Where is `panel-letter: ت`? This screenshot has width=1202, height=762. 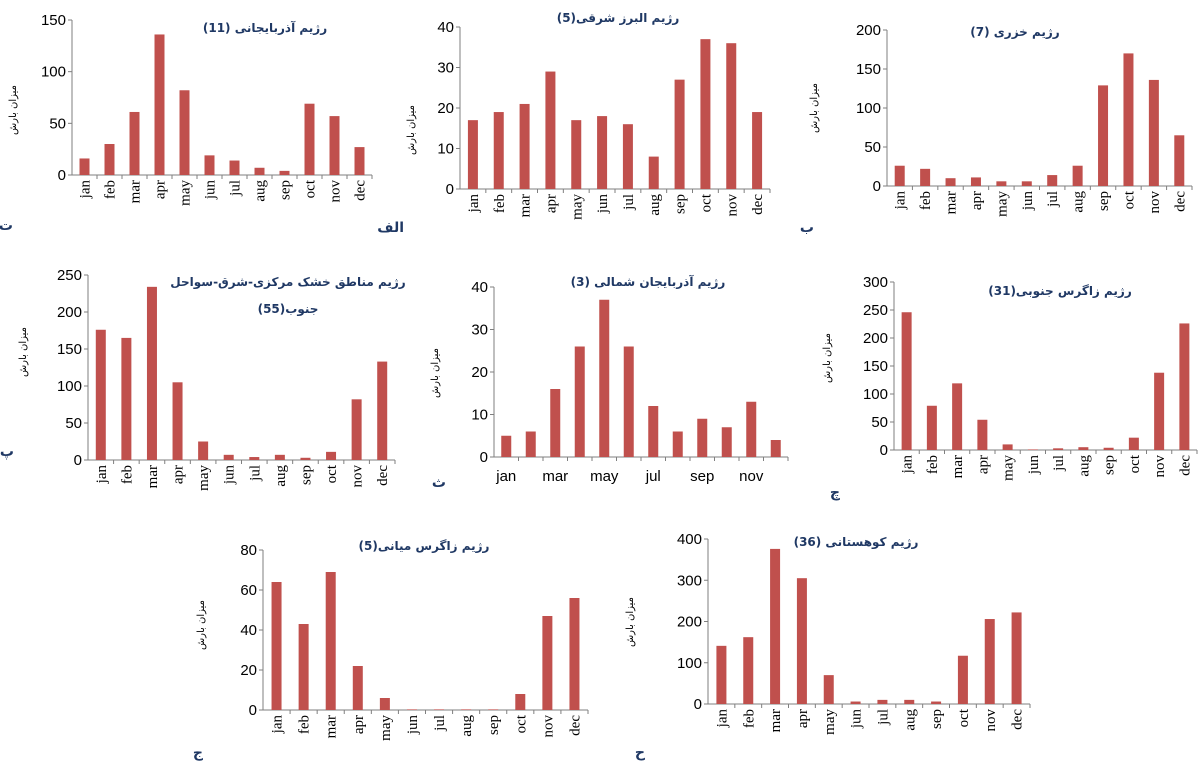 panel-letter: ت is located at coordinates (6, 226).